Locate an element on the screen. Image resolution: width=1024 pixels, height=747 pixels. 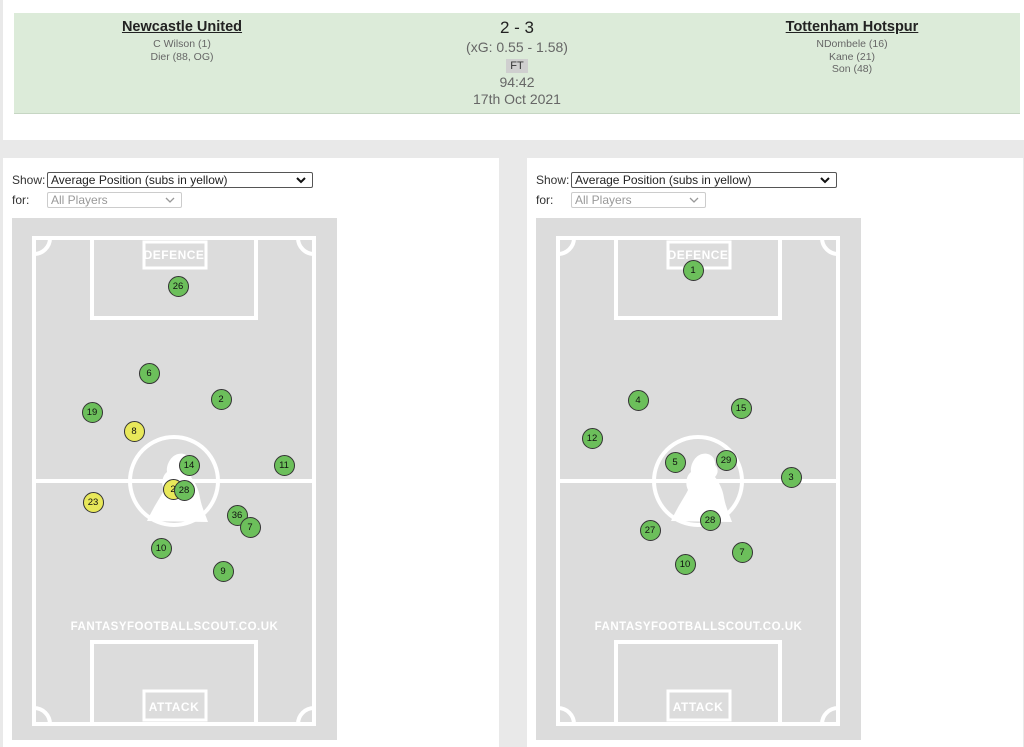
player-marker: 26 is located at coordinates (178, 286).